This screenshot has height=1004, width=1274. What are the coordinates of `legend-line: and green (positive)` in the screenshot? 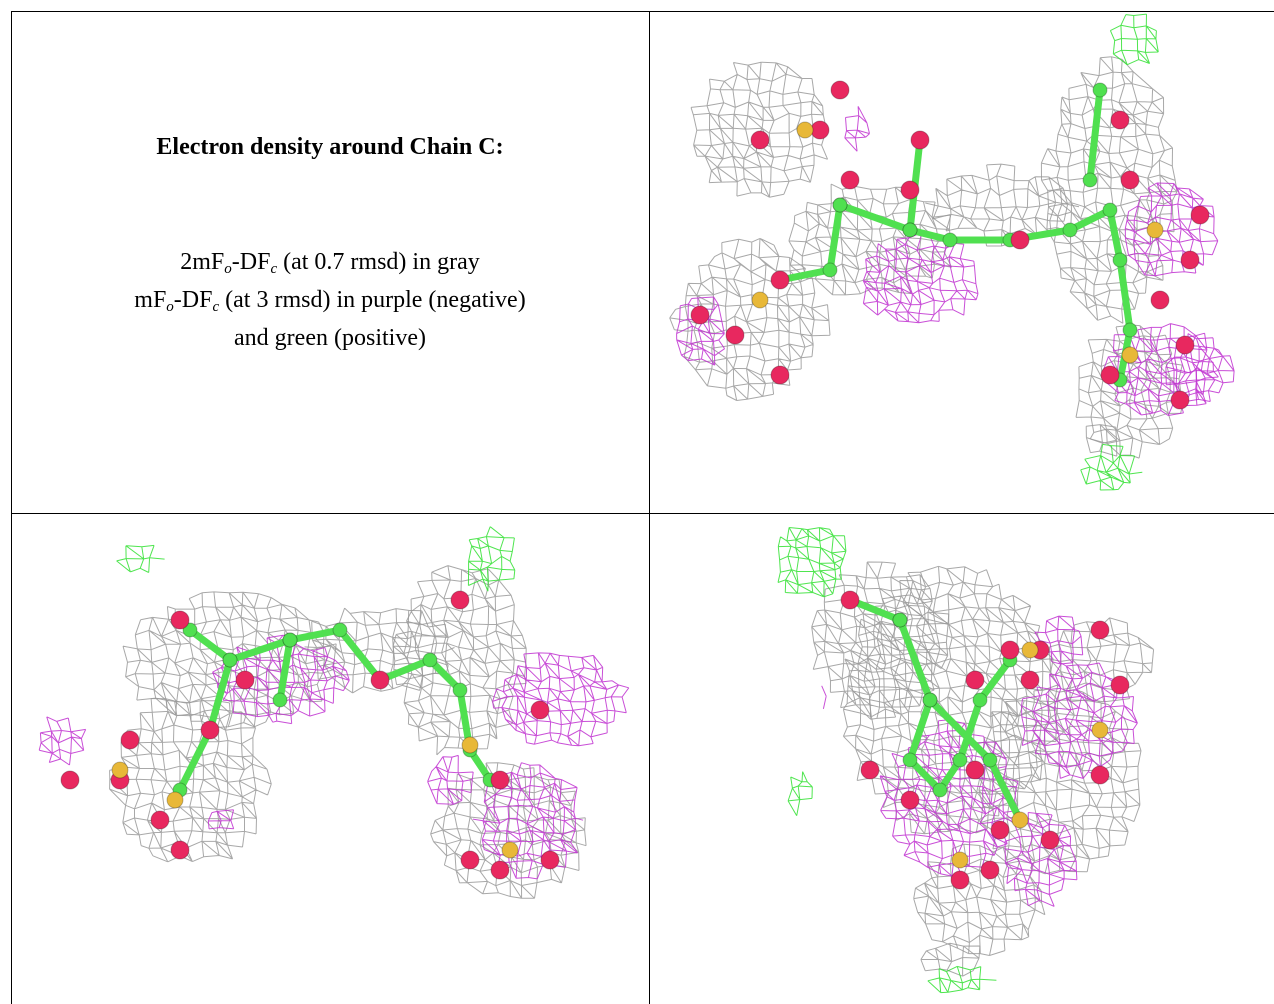 It's located at (330, 338).